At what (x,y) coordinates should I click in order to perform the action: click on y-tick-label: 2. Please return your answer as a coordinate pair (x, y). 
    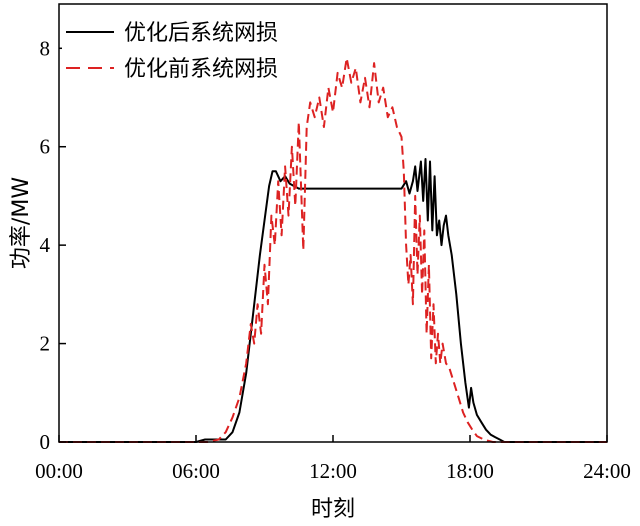
    Looking at the image, I should click on (45, 344).